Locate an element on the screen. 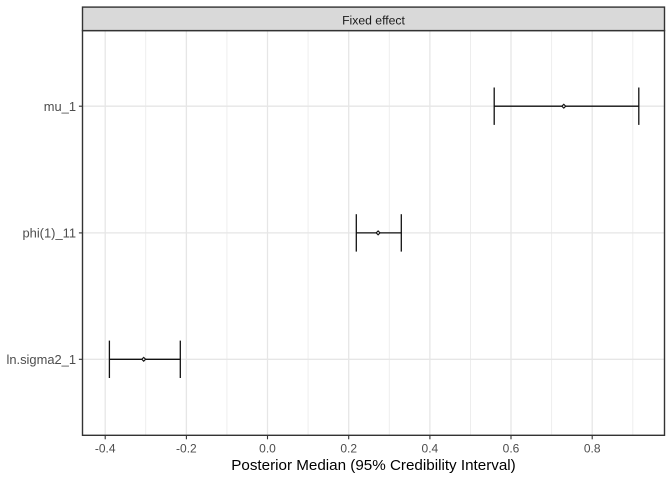 The height and width of the screenshot is (480, 672). svg-text: -0.2 is located at coordinates (186, 449).